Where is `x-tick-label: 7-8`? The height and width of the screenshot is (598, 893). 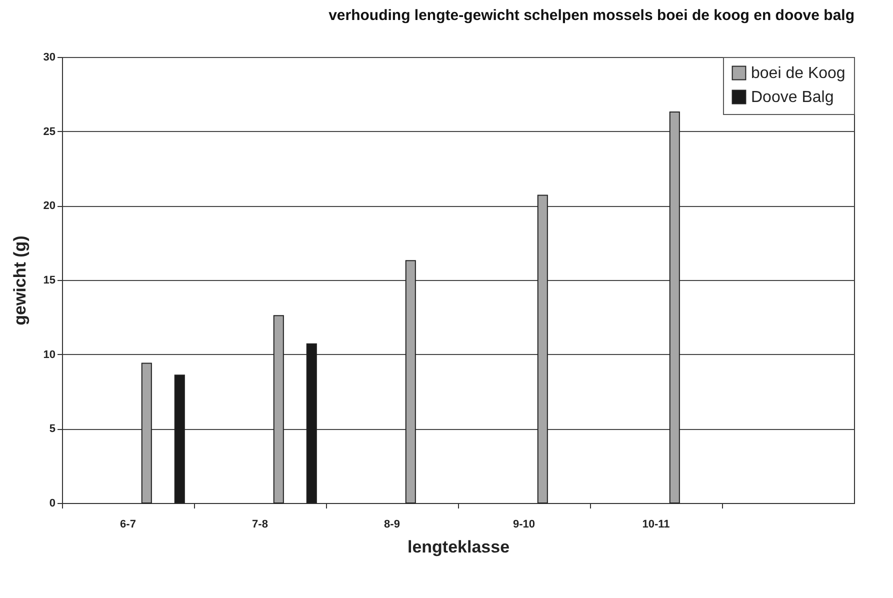 x-tick-label: 7-8 is located at coordinates (260, 524).